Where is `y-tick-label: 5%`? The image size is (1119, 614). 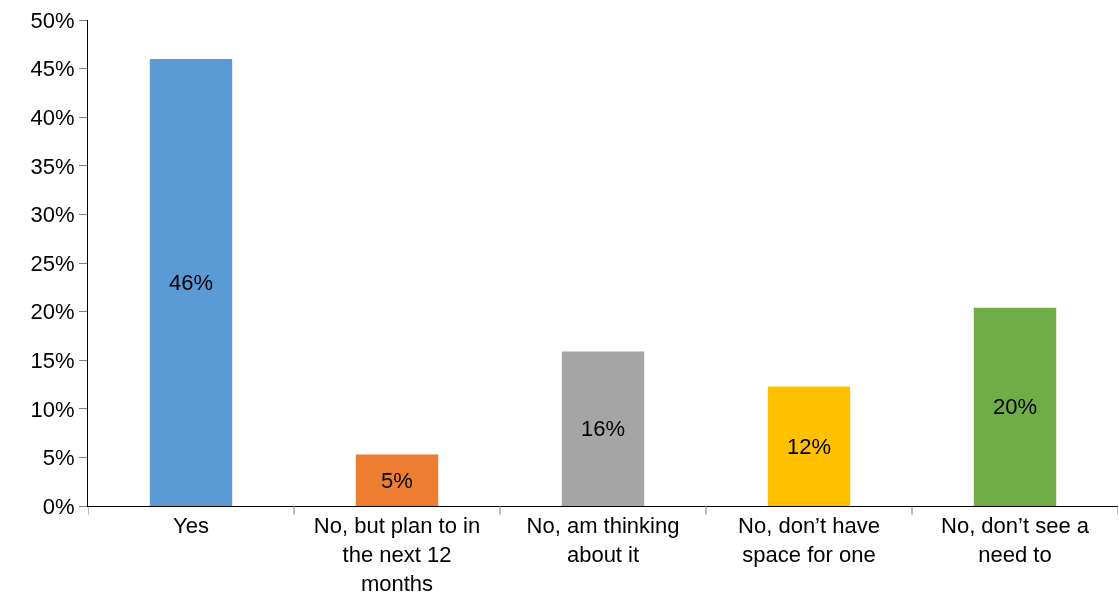
y-tick-label: 5% is located at coordinates (58, 458).